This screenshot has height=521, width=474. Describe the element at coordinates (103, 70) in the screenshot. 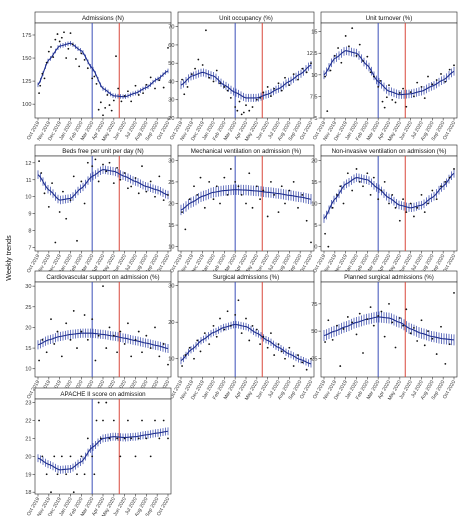

I see `panel-frame` at that location.